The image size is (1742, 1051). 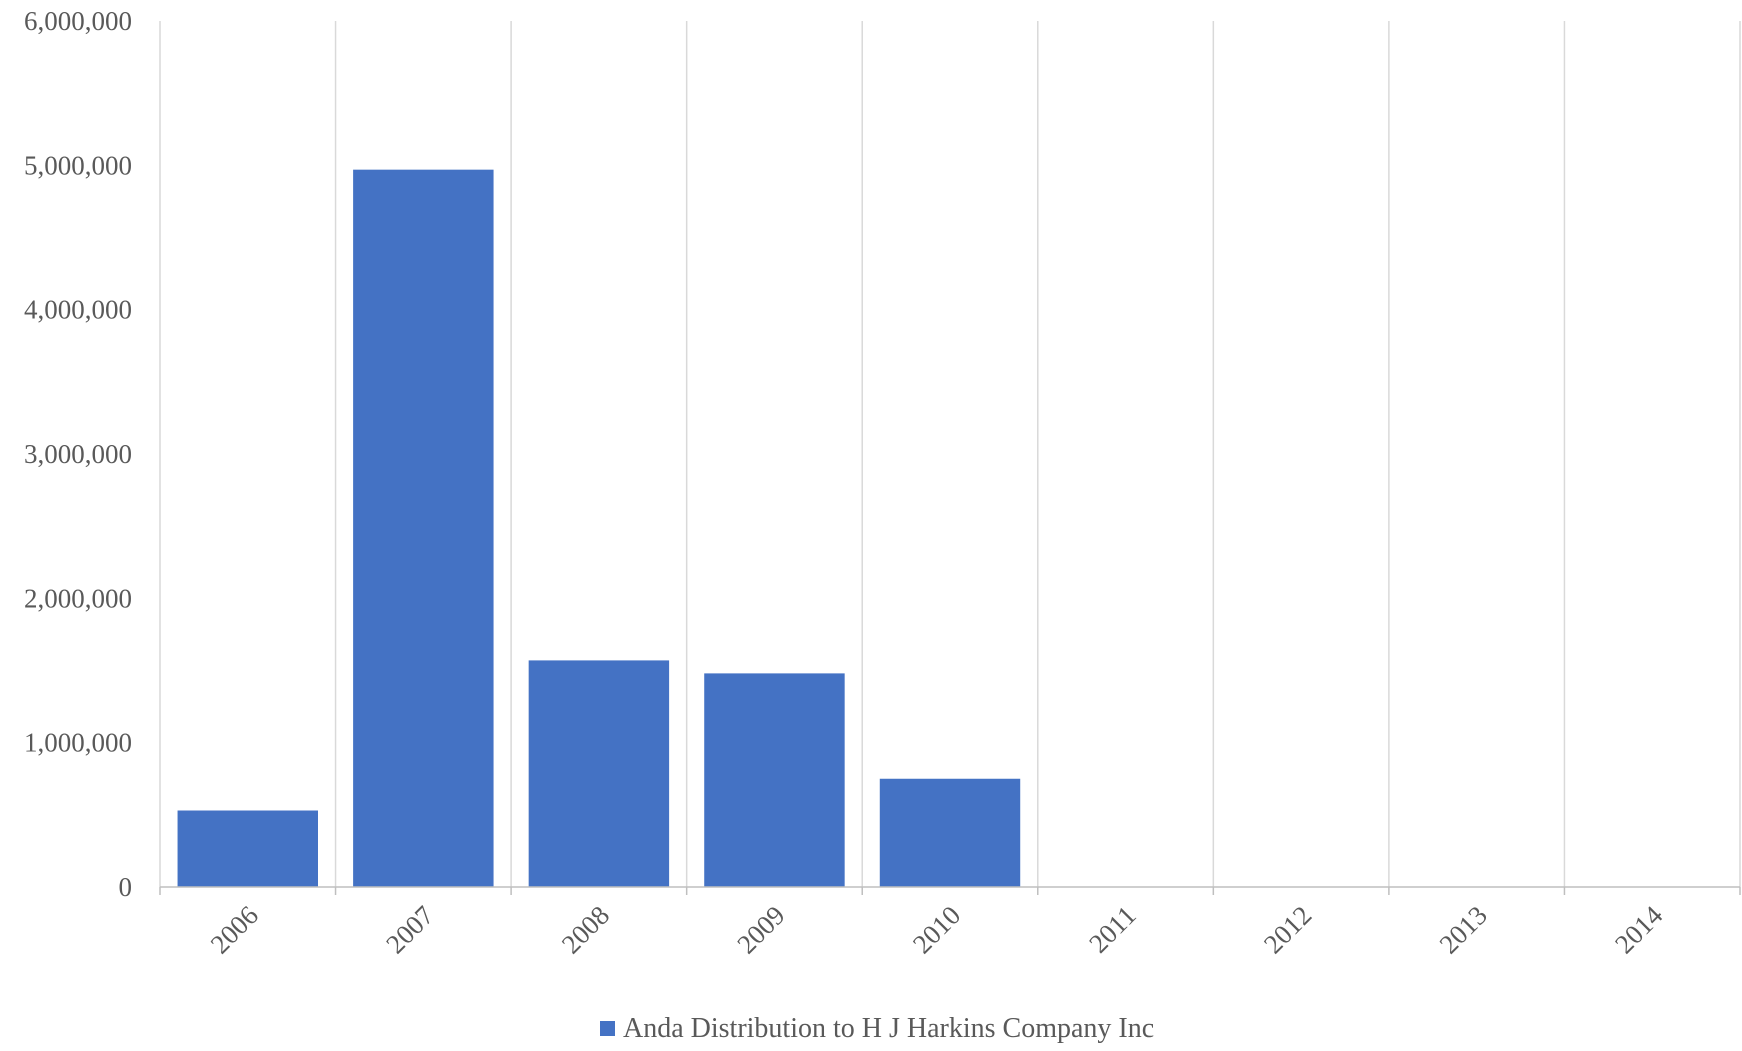 What do you see at coordinates (599, 773) in the screenshot?
I see `bar-2008` at bounding box center [599, 773].